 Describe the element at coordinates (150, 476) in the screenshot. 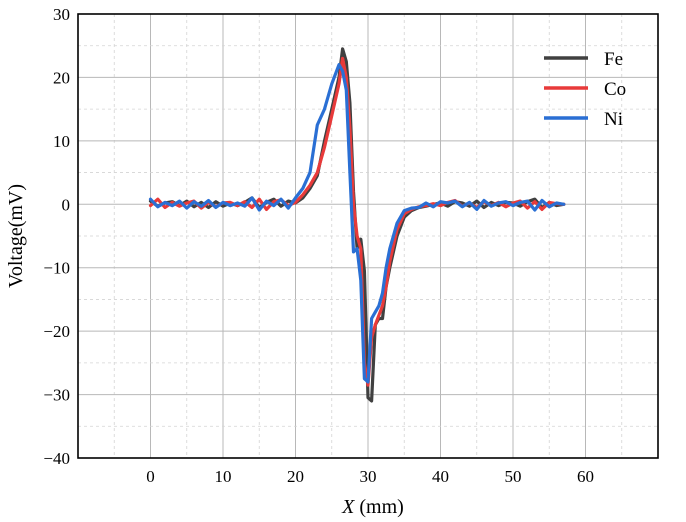

I see `x-tick-label: 0` at that location.